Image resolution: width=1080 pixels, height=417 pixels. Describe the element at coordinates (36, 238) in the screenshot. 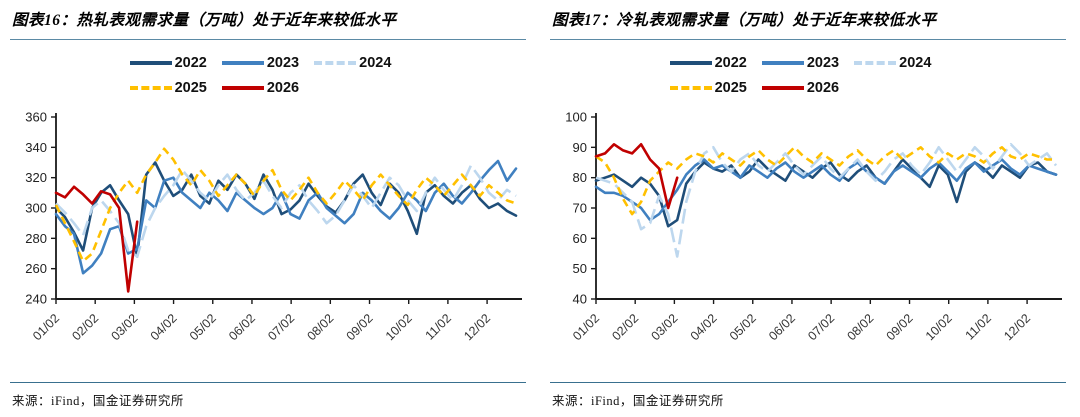

I see `svg-text: 280` at that location.